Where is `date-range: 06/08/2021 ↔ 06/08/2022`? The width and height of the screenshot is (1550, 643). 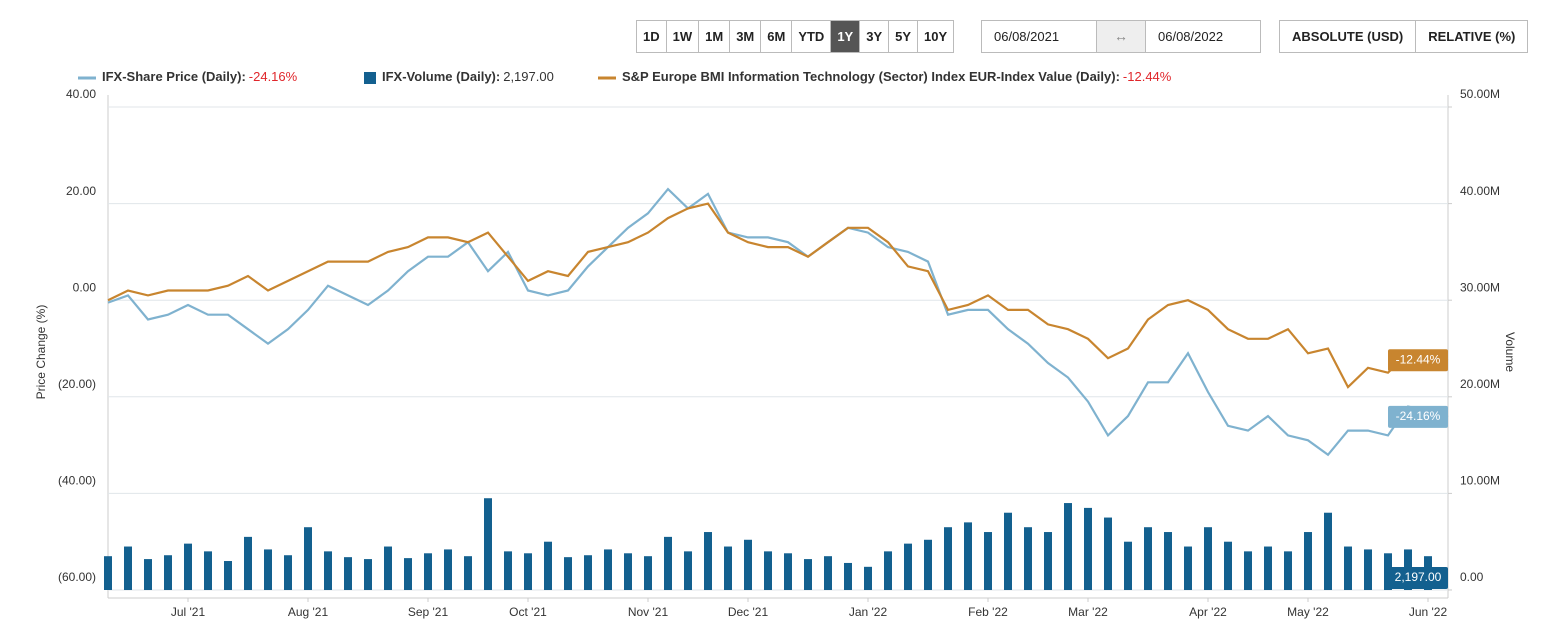
date-range: 06/08/2021 ↔ 06/08/2022 is located at coordinates (1121, 36).